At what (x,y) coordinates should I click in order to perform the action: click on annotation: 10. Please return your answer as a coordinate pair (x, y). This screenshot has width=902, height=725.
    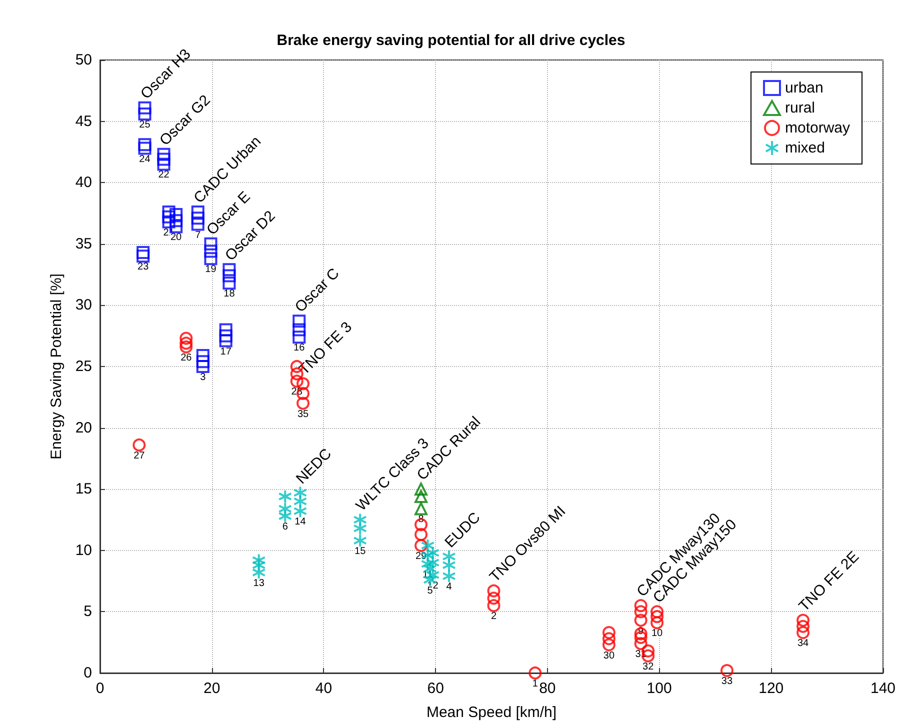
    Looking at the image, I should click on (657, 634).